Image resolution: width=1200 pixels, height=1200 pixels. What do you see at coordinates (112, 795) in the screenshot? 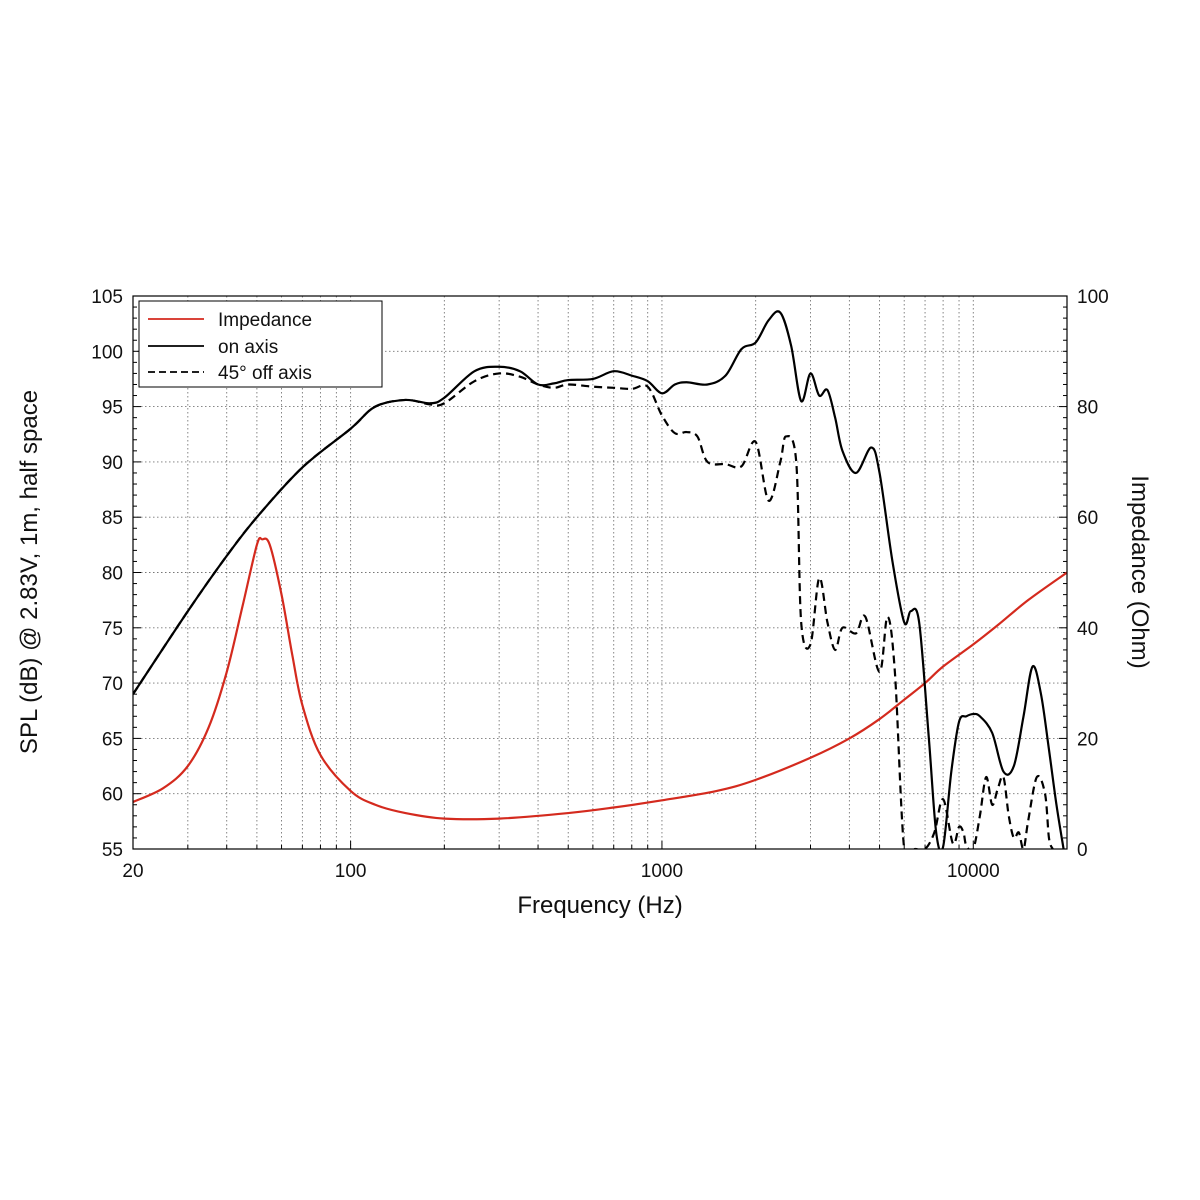
I see `y-tick-label: 60` at bounding box center [112, 795].